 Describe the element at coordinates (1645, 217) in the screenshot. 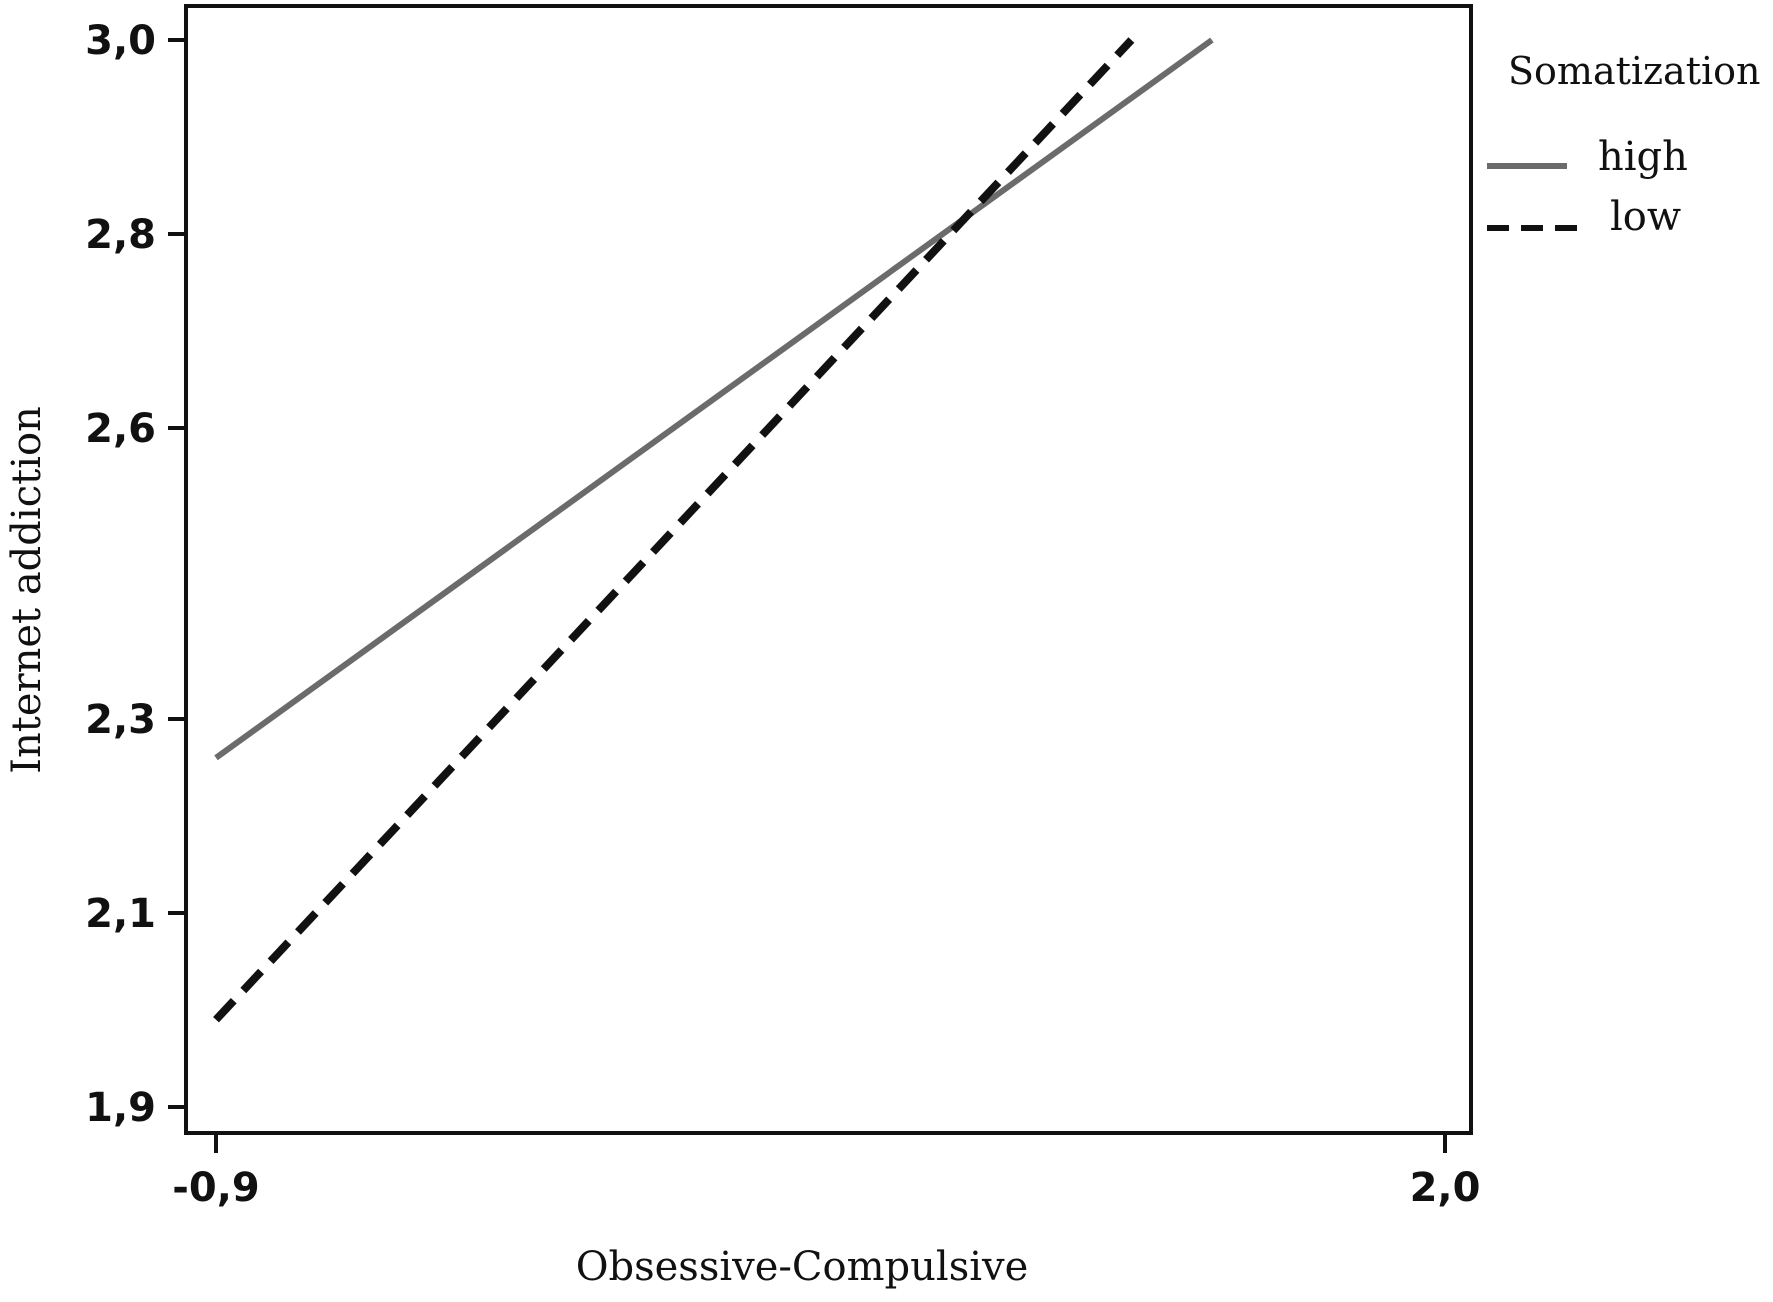

I see `legend-label-low: low` at that location.